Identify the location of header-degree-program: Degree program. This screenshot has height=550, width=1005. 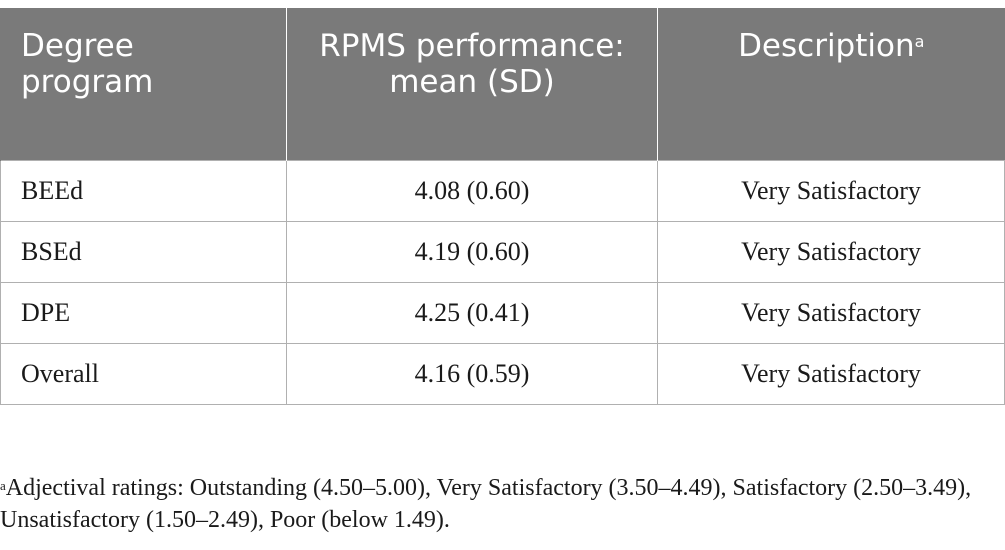
(143, 84).